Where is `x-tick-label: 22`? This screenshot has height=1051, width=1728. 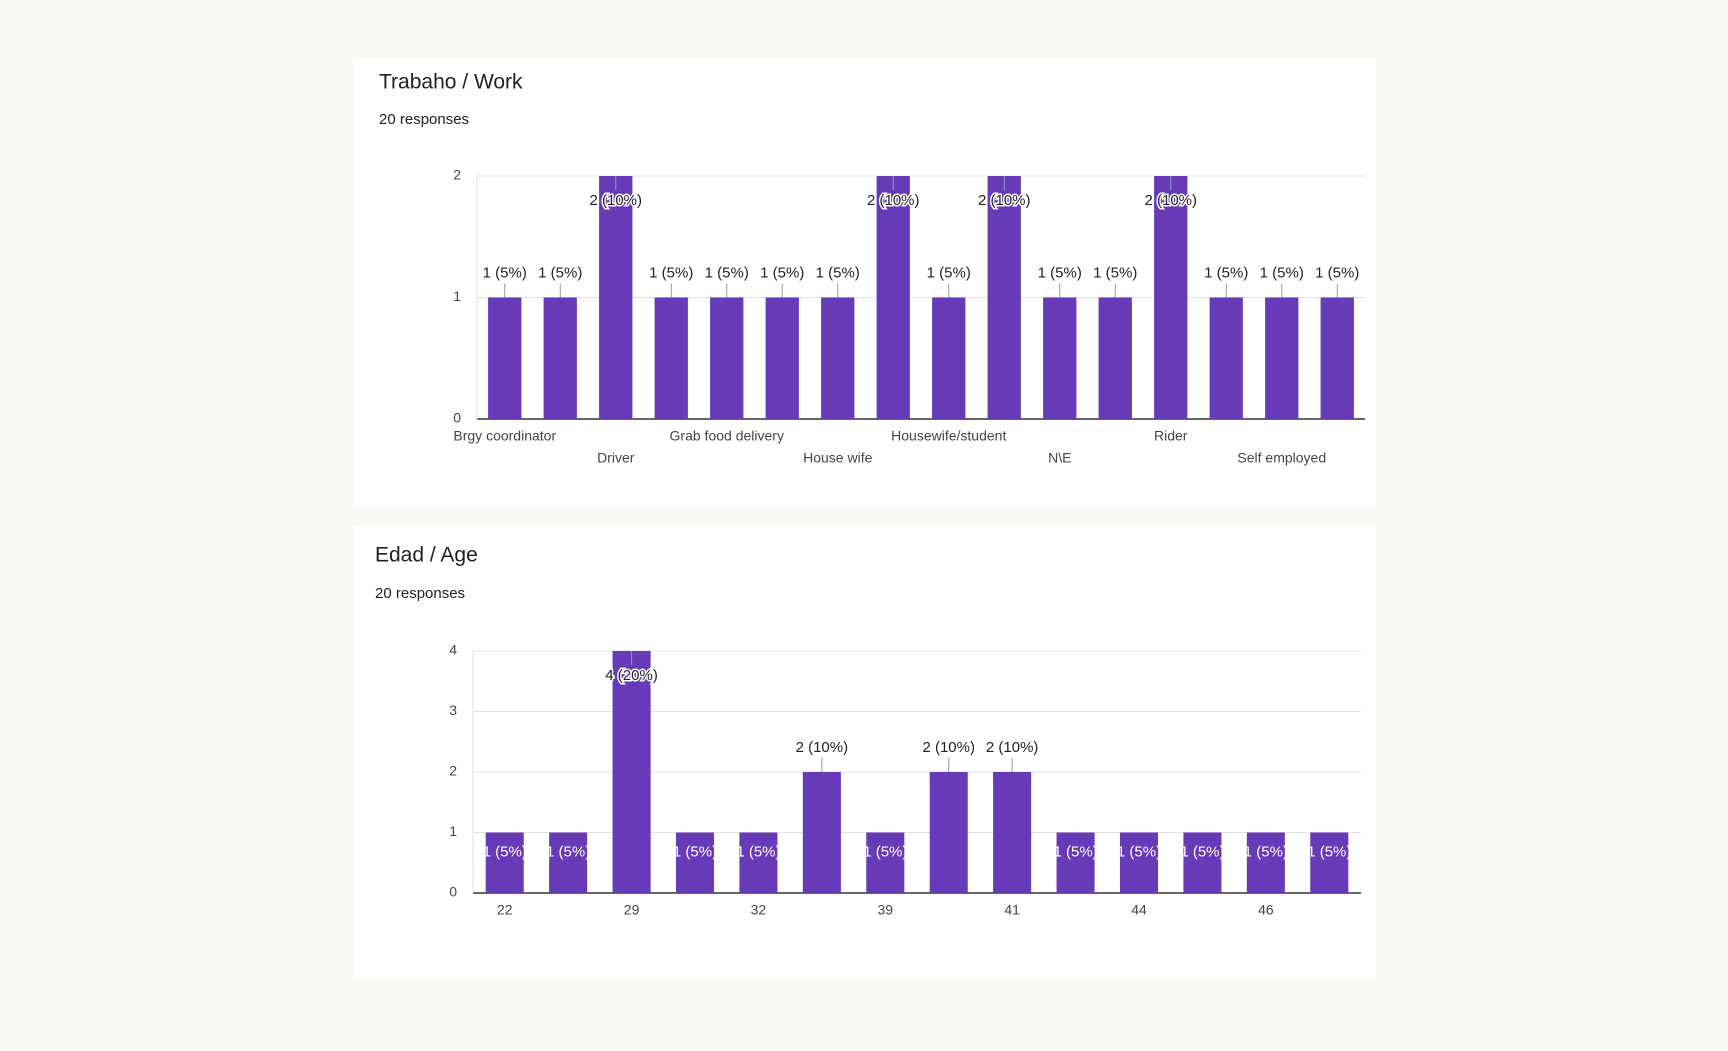
x-tick-label: 22 is located at coordinates (505, 910).